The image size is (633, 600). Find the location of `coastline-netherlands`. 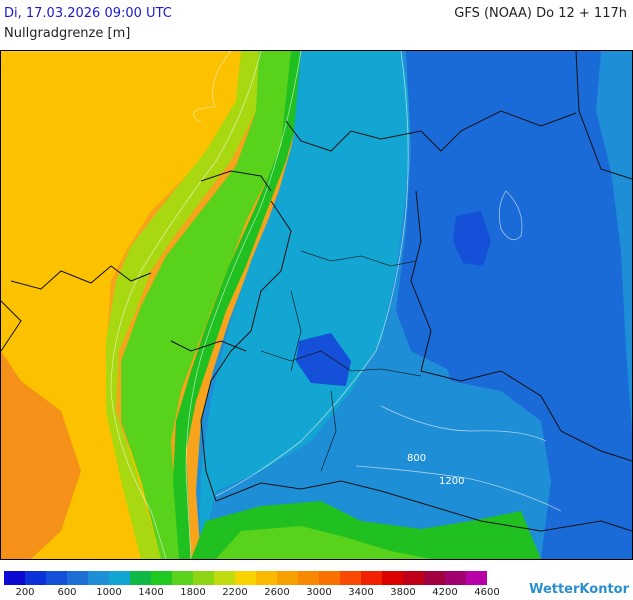

coastline-netherlands is located at coordinates (236, 181).